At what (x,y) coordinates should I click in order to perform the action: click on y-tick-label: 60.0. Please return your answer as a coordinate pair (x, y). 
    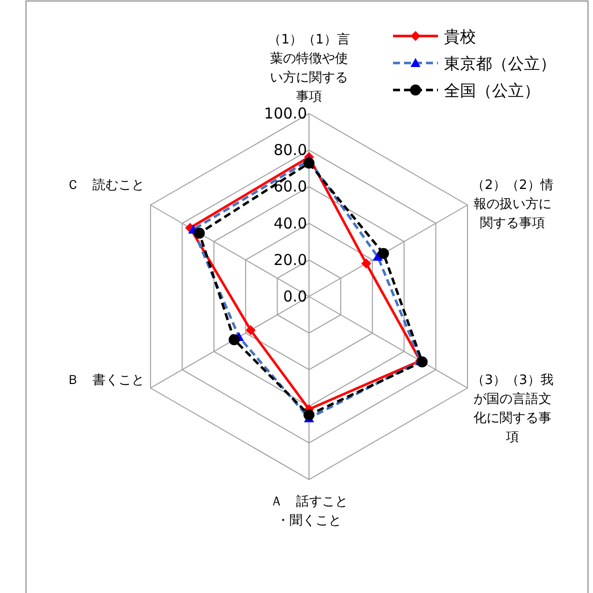
    Looking at the image, I should click on (290, 187).